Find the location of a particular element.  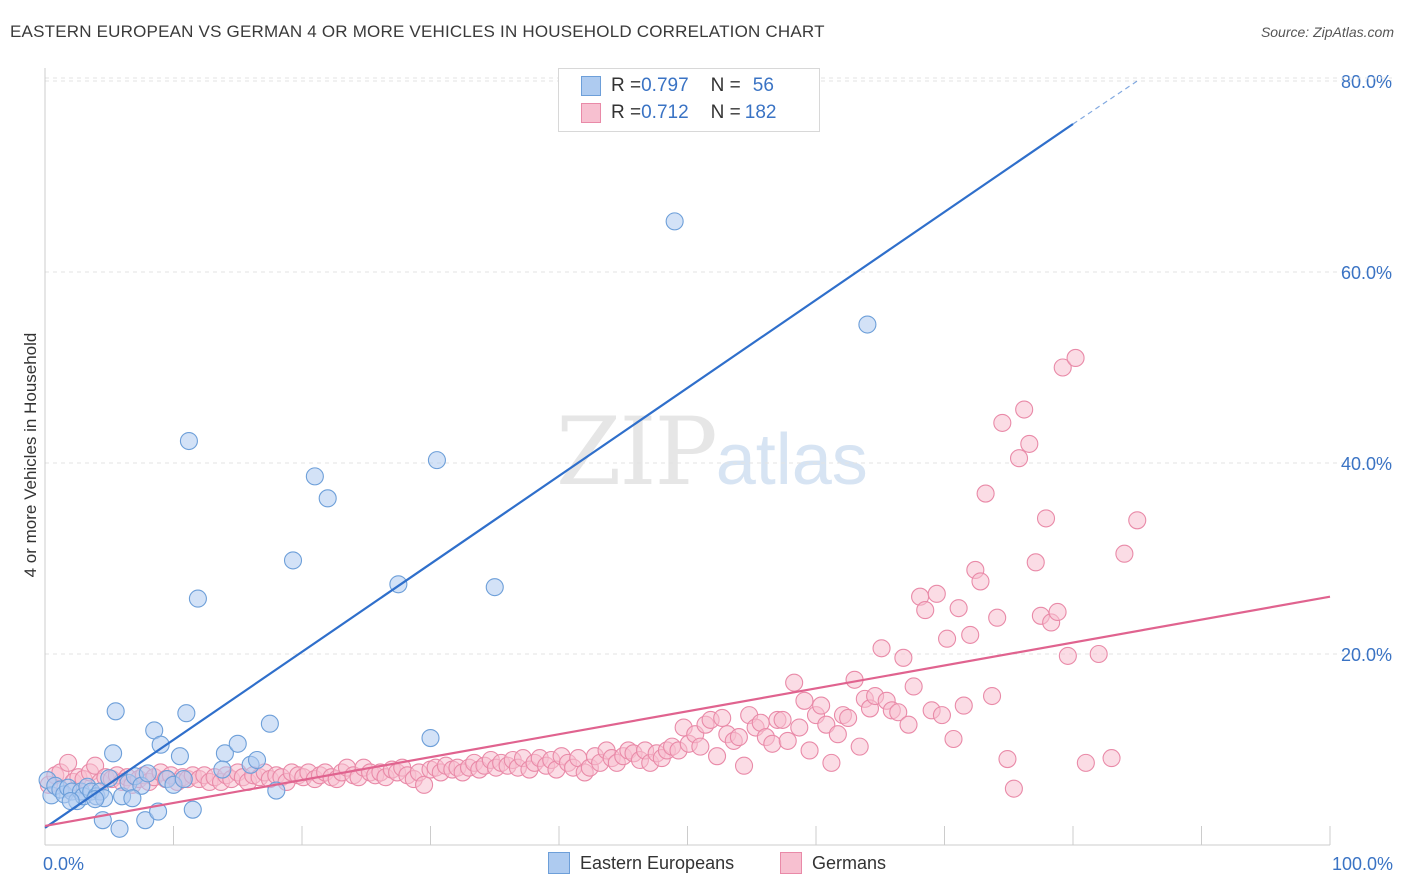

y-tick-label: 60.0% is located at coordinates (1366, 273).